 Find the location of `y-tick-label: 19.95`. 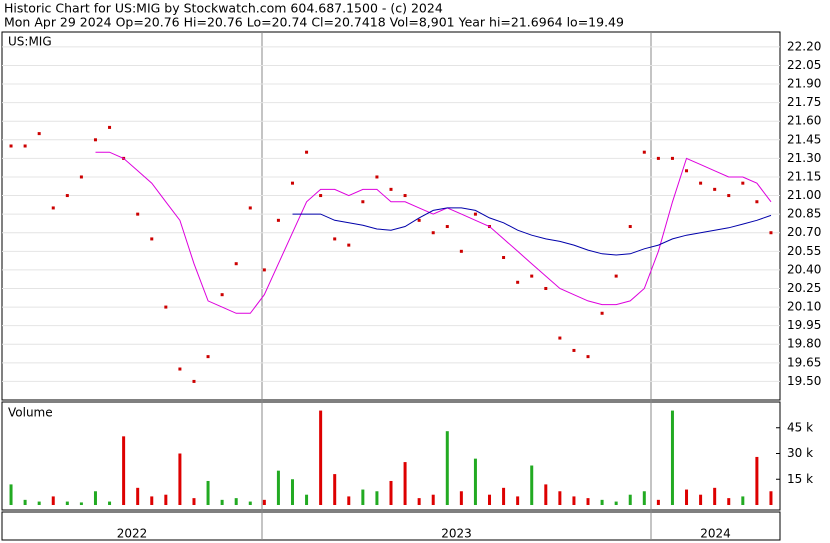

y-tick-label: 19.95 is located at coordinates (804, 325).